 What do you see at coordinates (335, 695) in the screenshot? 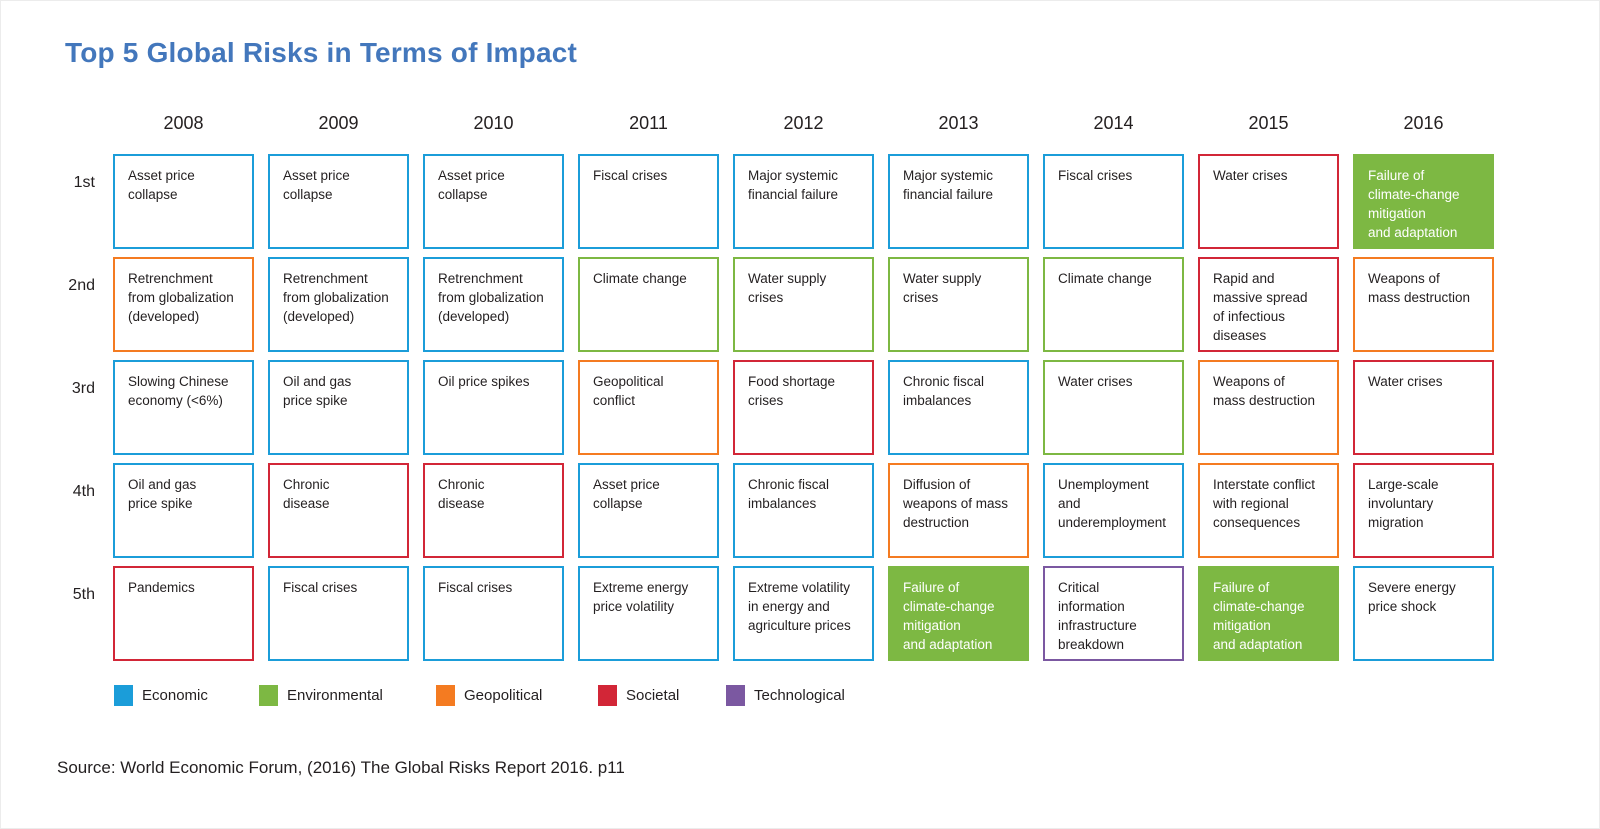
I see `legend-label-environmental: Environmental` at bounding box center [335, 695].